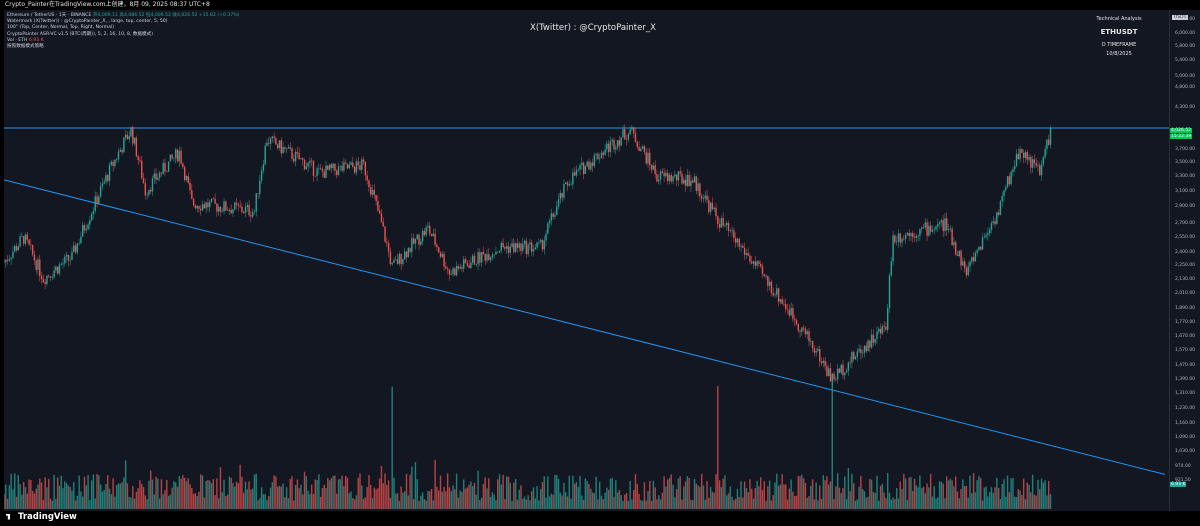 The height and width of the screenshot is (526, 1200). Describe the element at coordinates (123, 41) in the screenshot. I see `legend-volume-row: Vol · ETH 6.93 K` at that location.